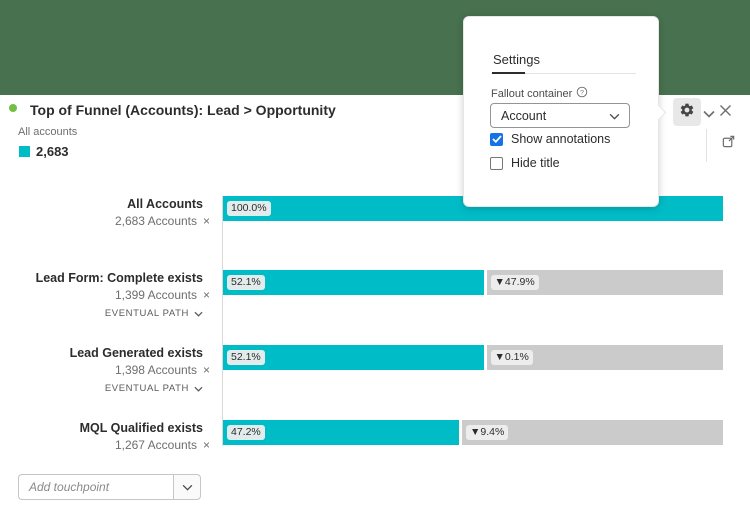  I want to click on percent-chip: 100.0%, so click(249, 208).